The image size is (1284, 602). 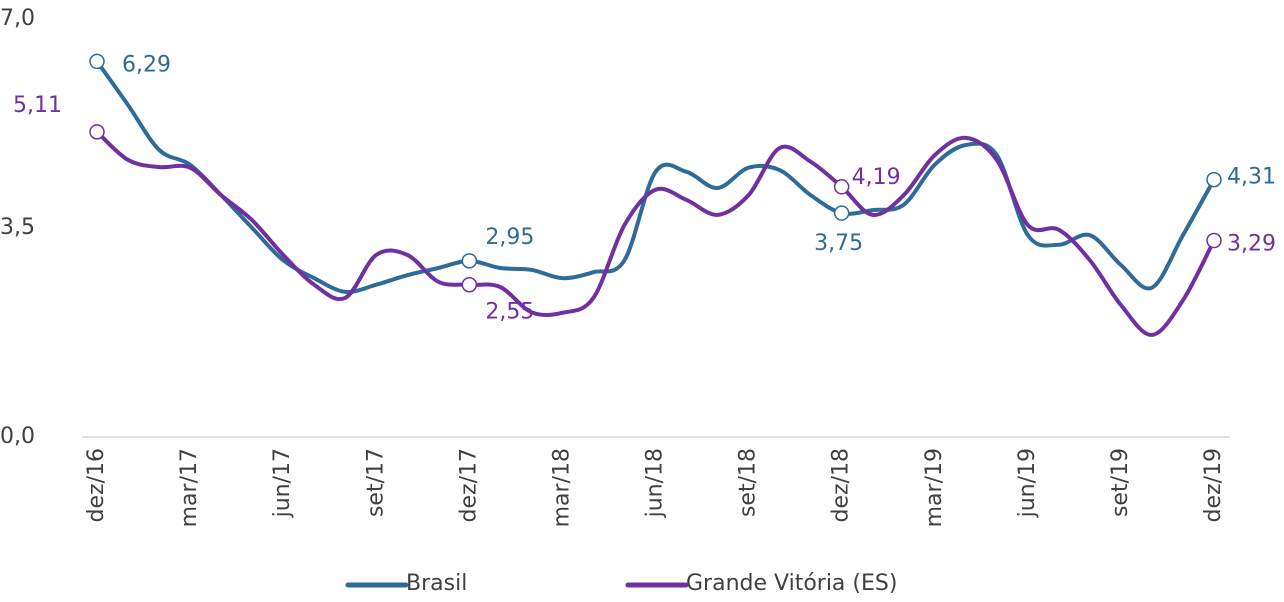 What do you see at coordinates (561, 487) in the screenshot?
I see `x-tick-label: mar/18` at bounding box center [561, 487].